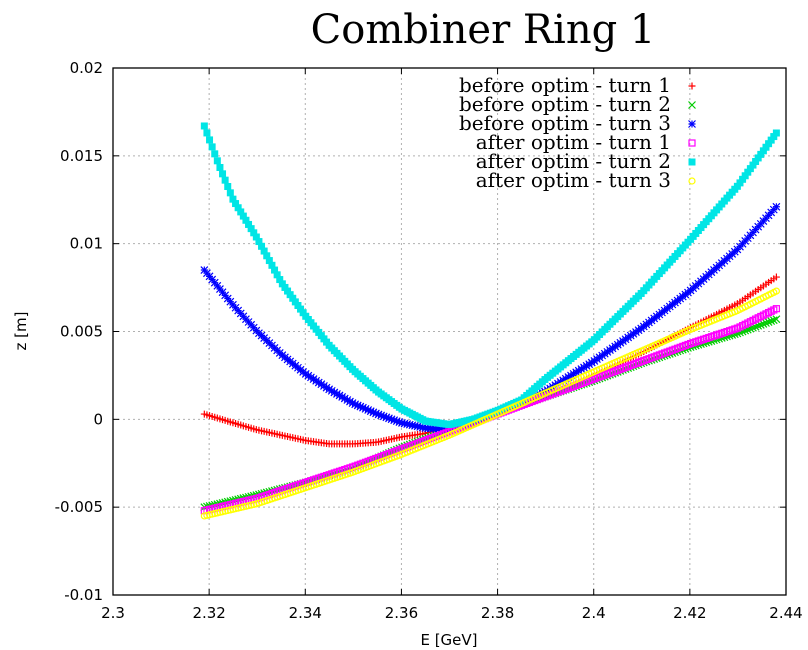 The image size is (808, 650). What do you see at coordinates (86, 244) in the screenshot?
I see `y-tick-label: 0.01` at bounding box center [86, 244].